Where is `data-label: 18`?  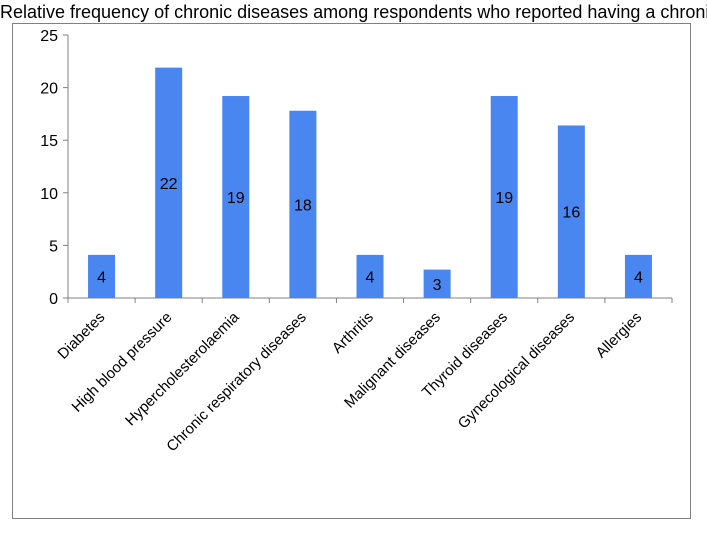 data-label: 18 is located at coordinates (303, 205).